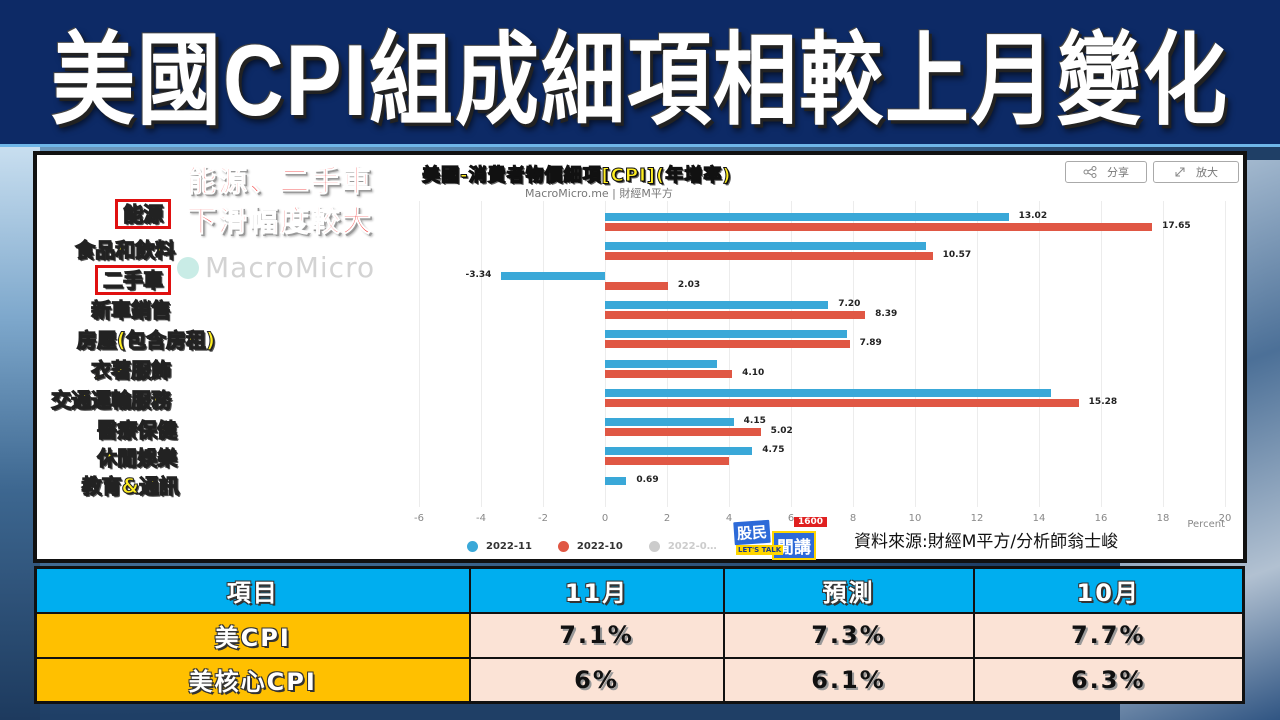 This screenshot has width=1280, height=720. I want to click on x-tick-label: 10, so click(915, 518).